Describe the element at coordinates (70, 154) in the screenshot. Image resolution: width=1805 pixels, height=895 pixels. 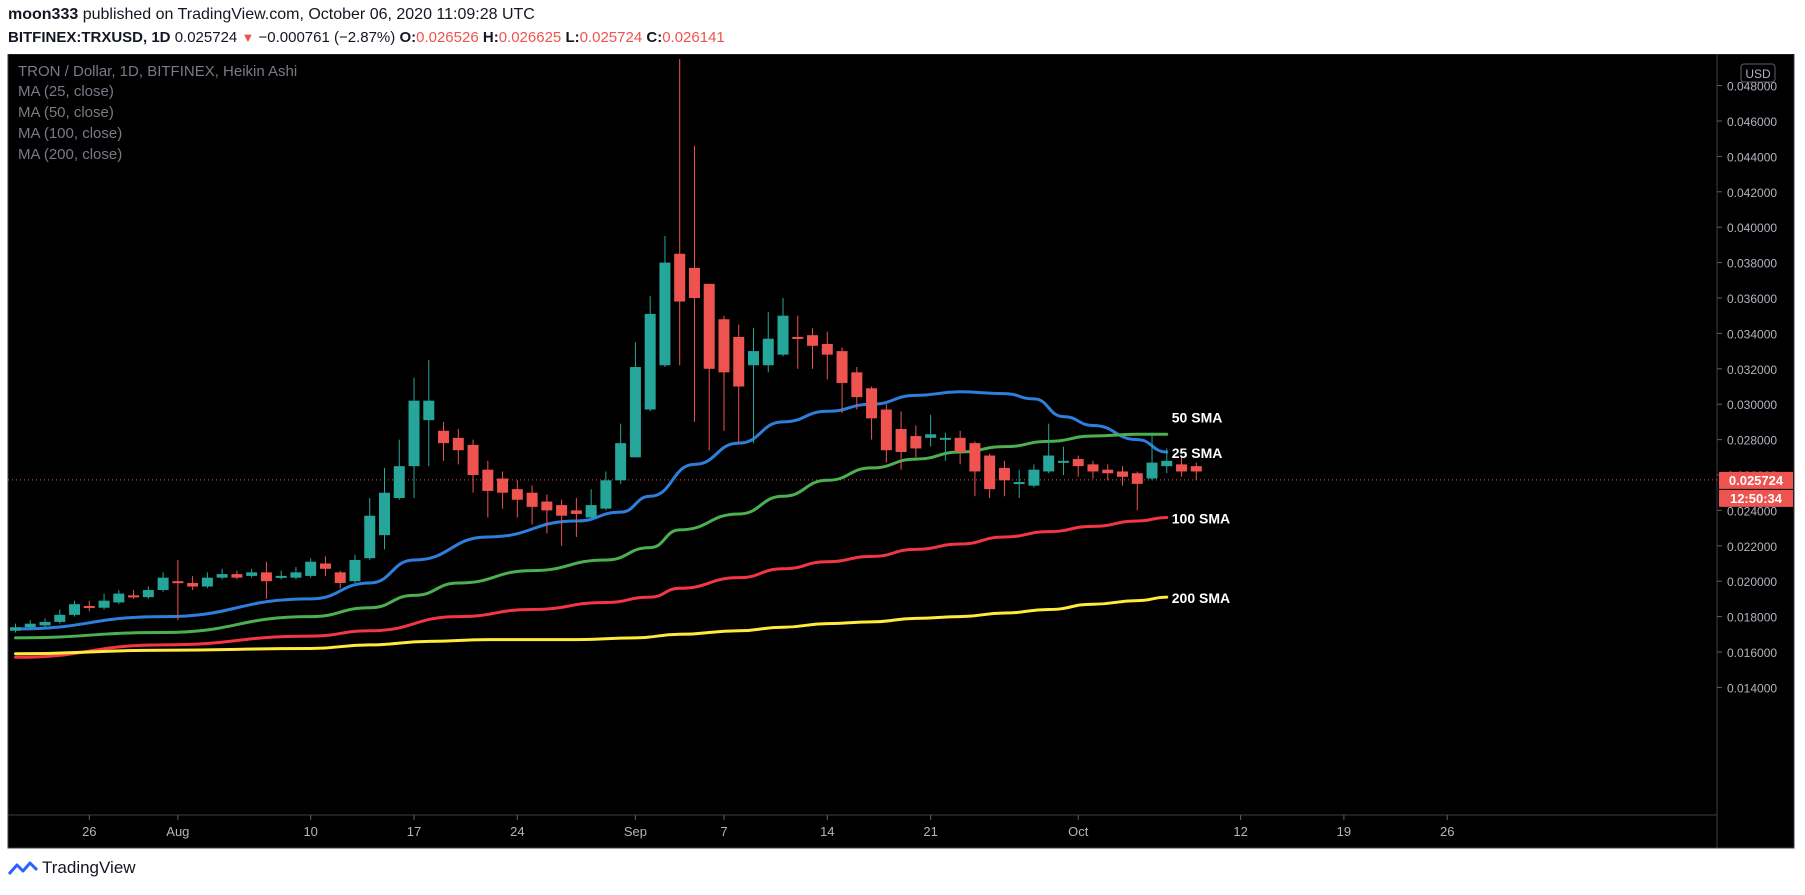
I see `legend-ma200: MA (200, close)` at that location.